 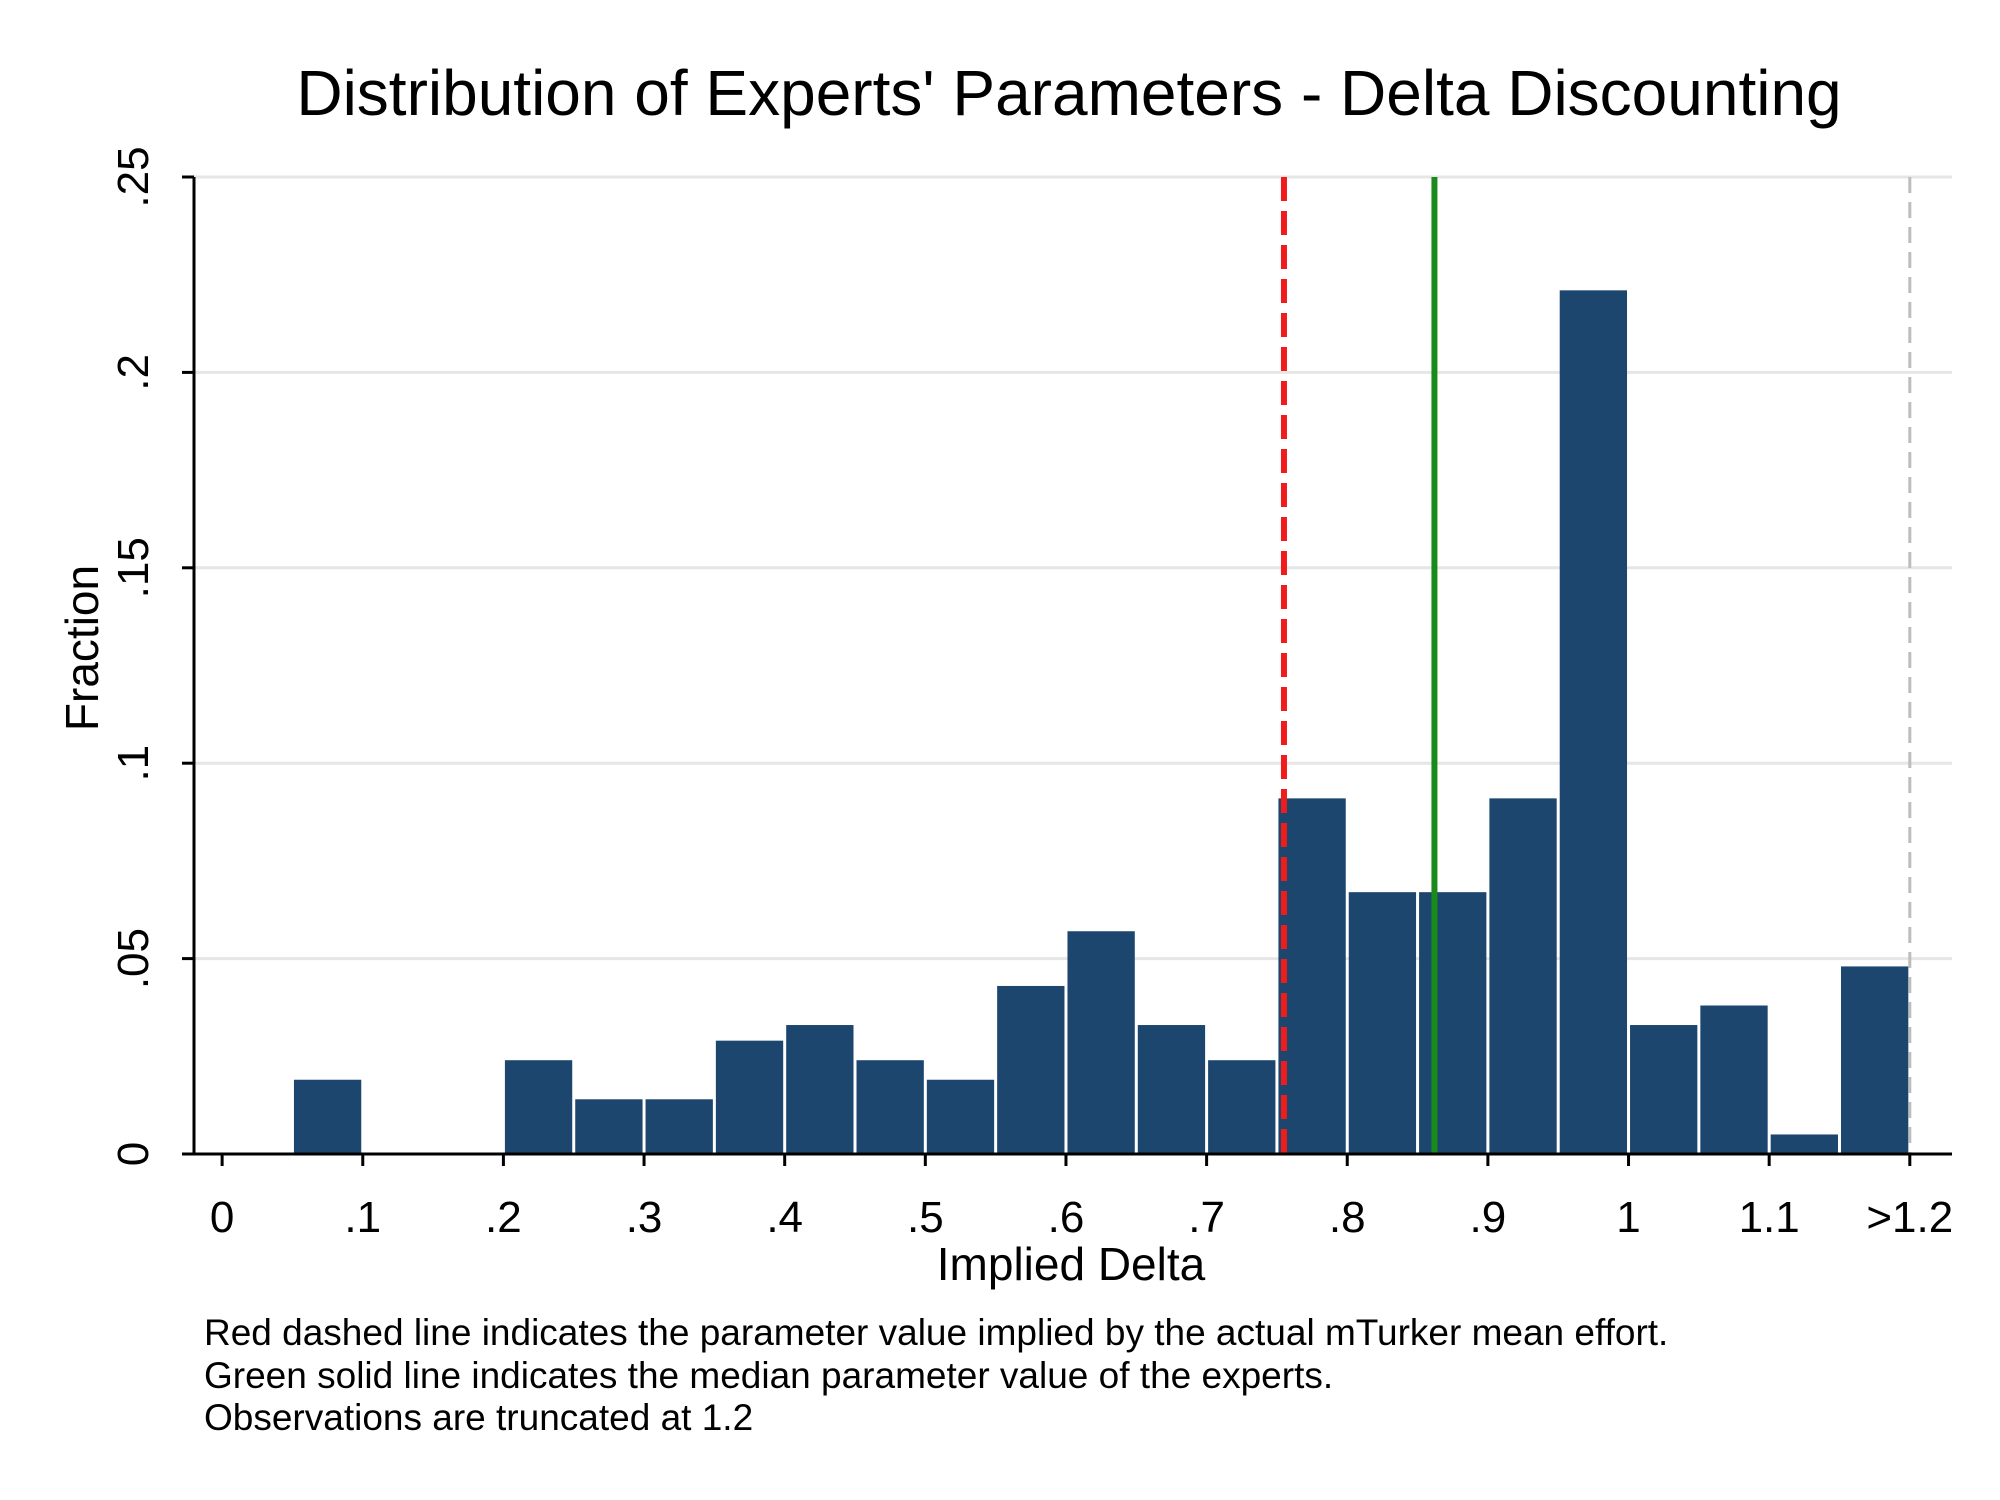 I want to click on x-axis-title: Implied Delta, so click(x=1071, y=1264).